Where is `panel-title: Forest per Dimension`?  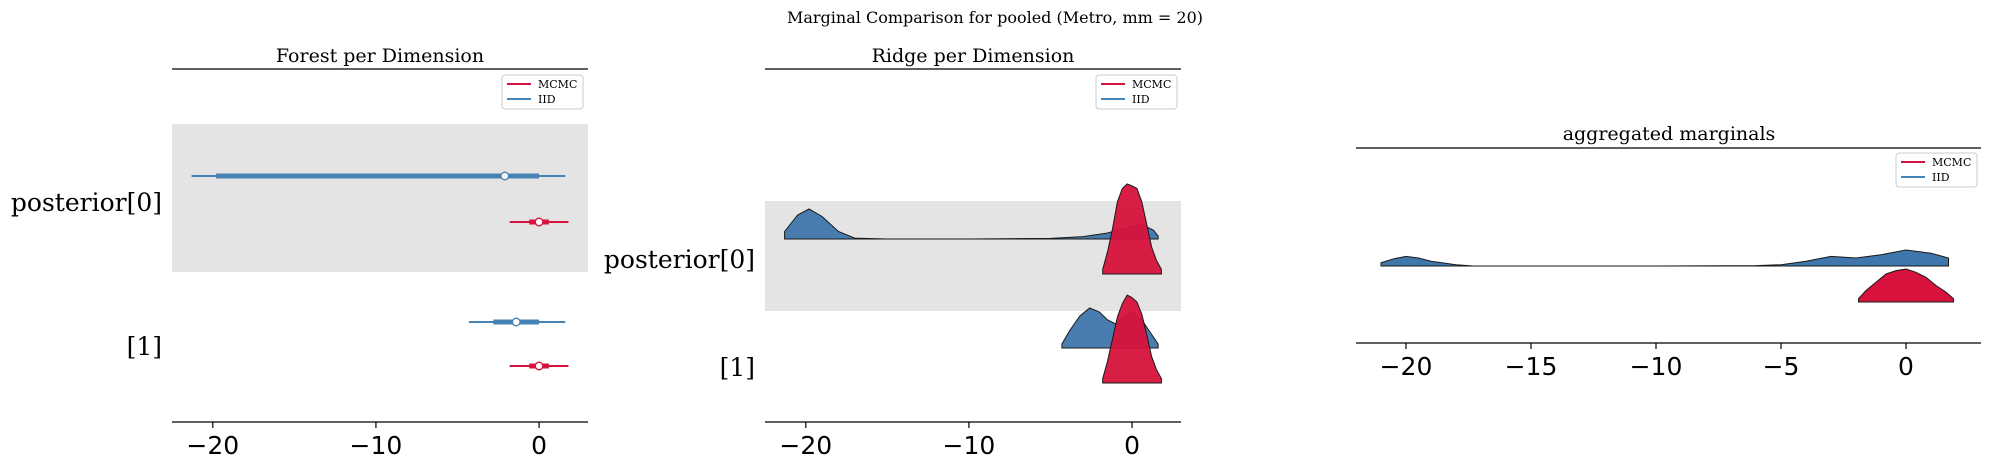
panel-title: Forest per Dimension is located at coordinates (380, 56).